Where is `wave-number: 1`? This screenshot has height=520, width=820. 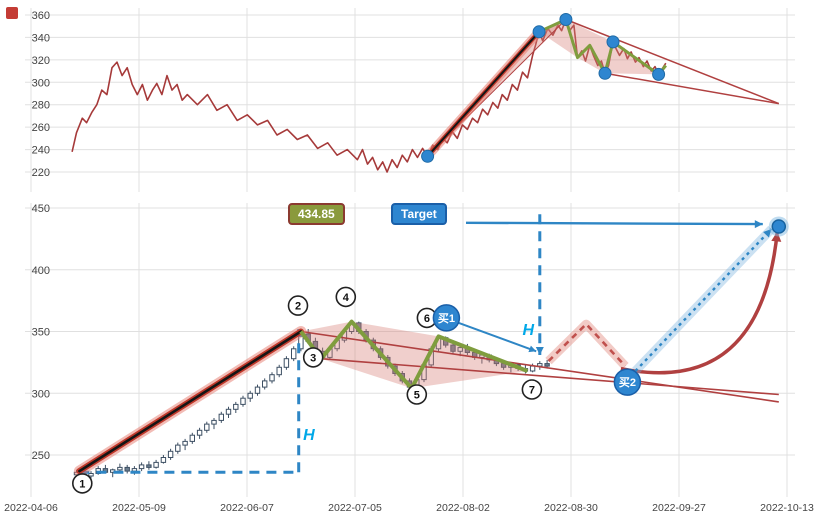
wave-number: 1 is located at coordinates (82, 484).